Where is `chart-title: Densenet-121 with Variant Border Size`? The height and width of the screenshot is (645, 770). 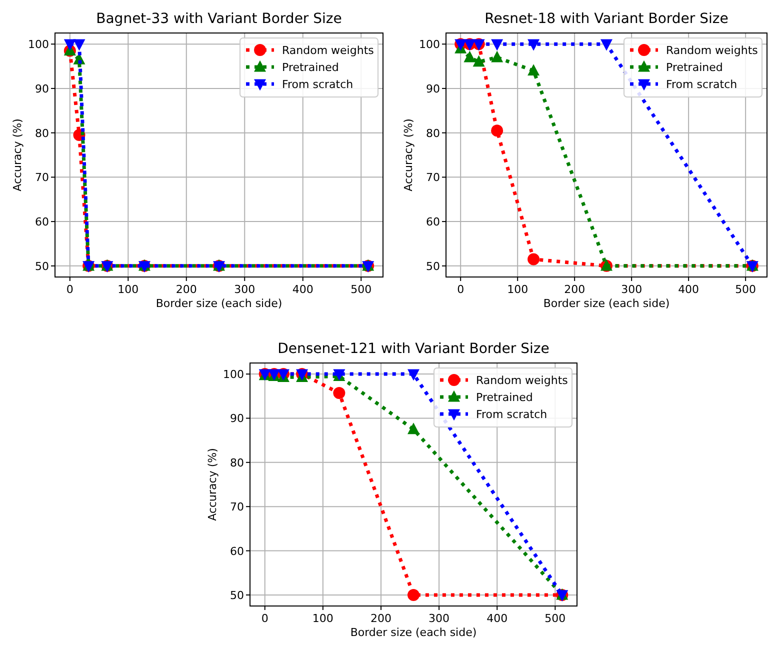
chart-title: Densenet-121 with Variant Border Size is located at coordinates (414, 349).